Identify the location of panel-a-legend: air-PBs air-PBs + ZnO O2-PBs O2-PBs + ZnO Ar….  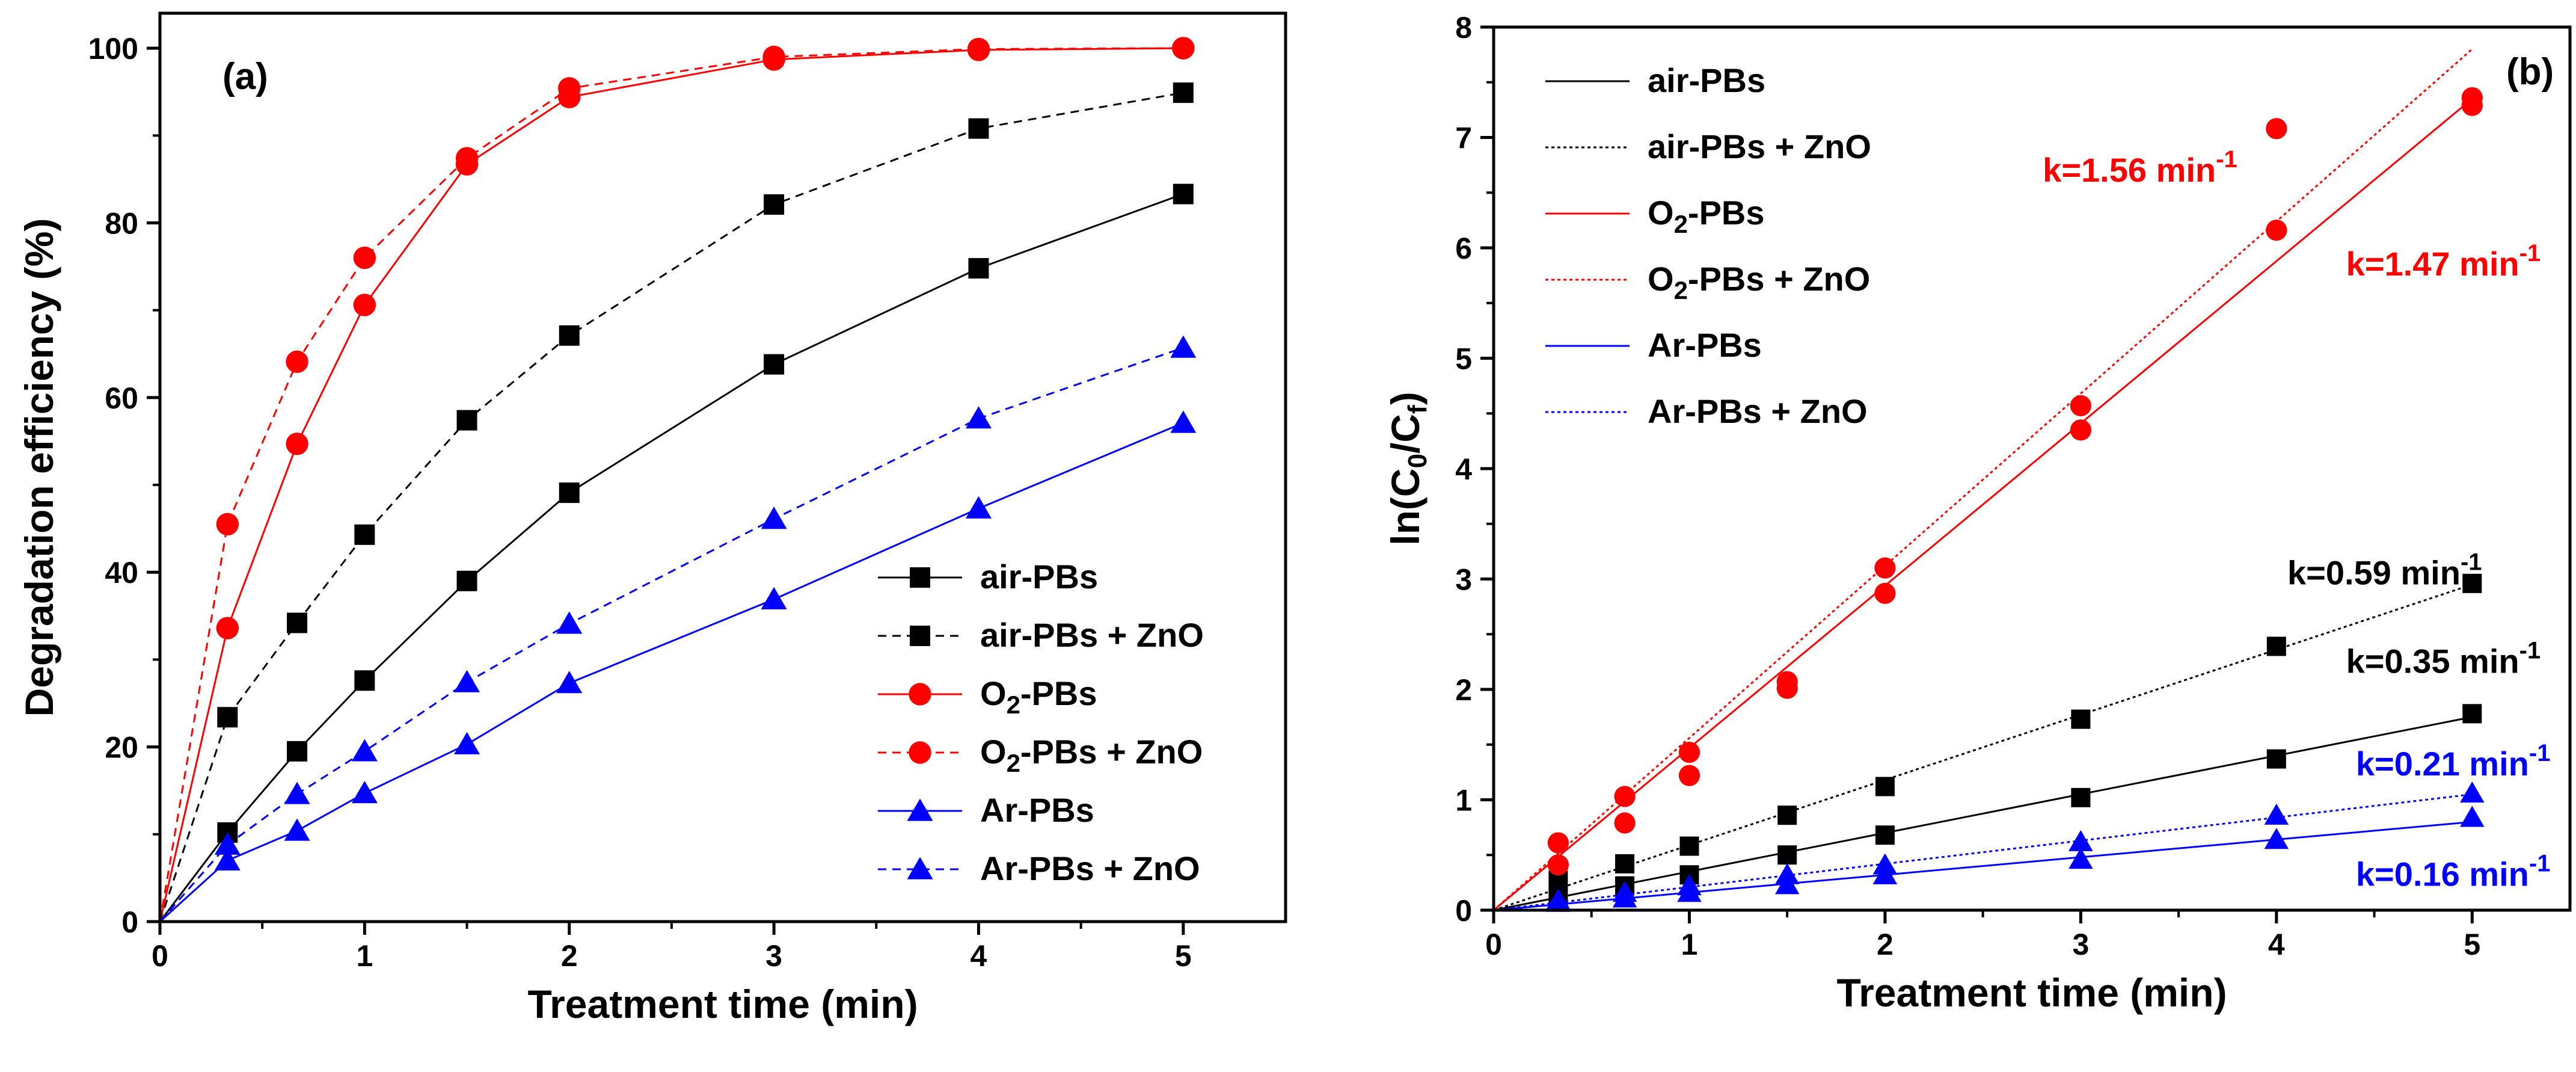
(1041, 722).